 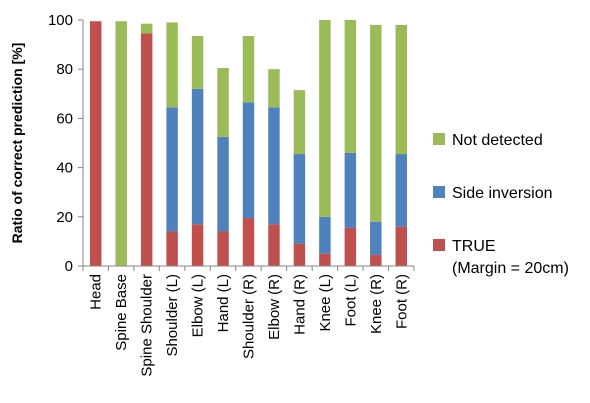 I want to click on x-tick-label: Knee (R), so click(x=376, y=304).